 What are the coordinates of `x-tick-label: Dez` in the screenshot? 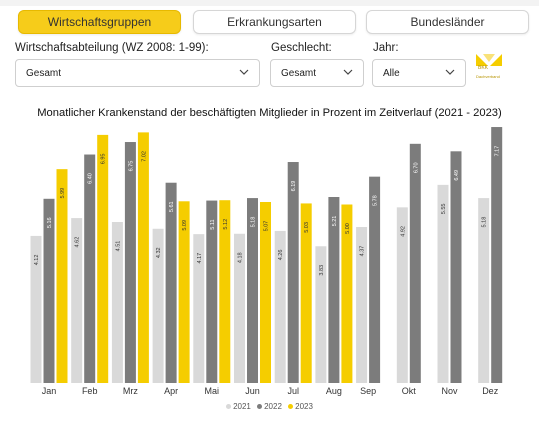 It's located at (490, 391).